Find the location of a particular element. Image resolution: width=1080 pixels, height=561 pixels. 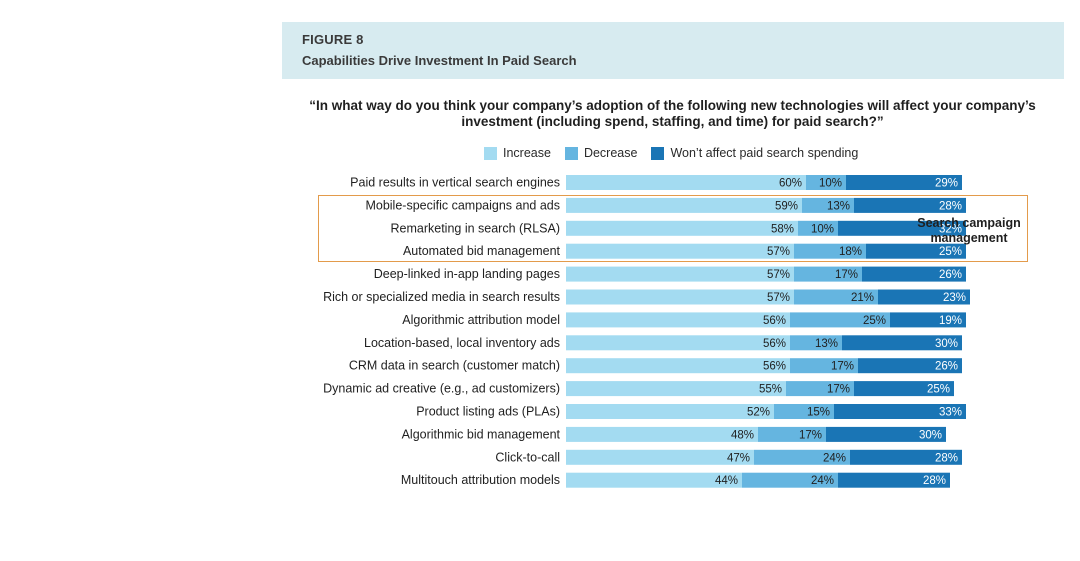

category-label: Multitouch attribution models is located at coordinates (480, 480).